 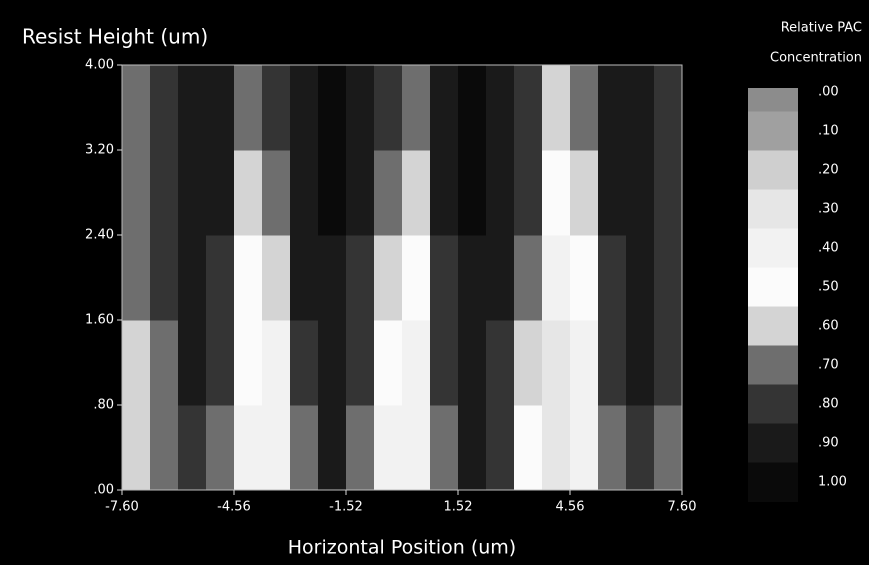 I want to click on y-tick-label: 1.60, so click(x=99, y=320).